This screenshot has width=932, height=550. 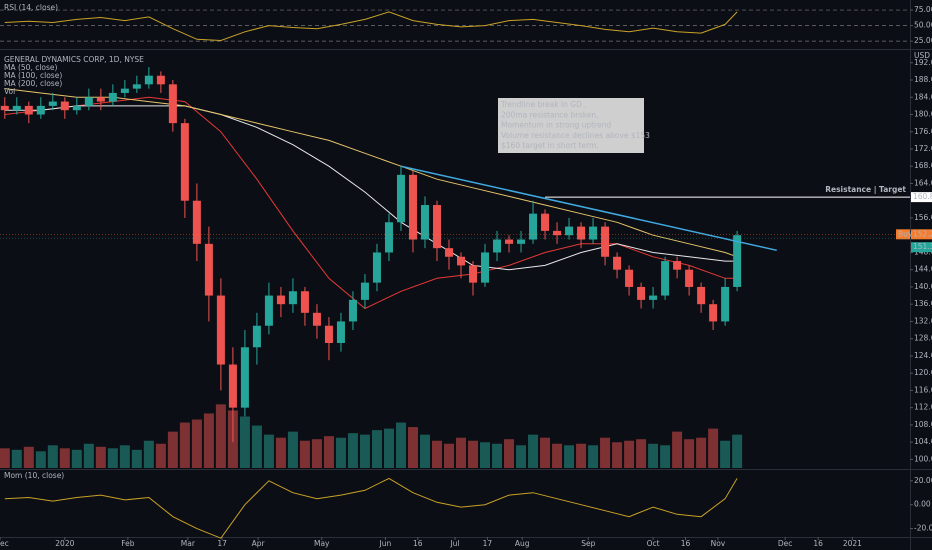 I want to click on y-tick-label: 172.00, so click(x=923, y=148).